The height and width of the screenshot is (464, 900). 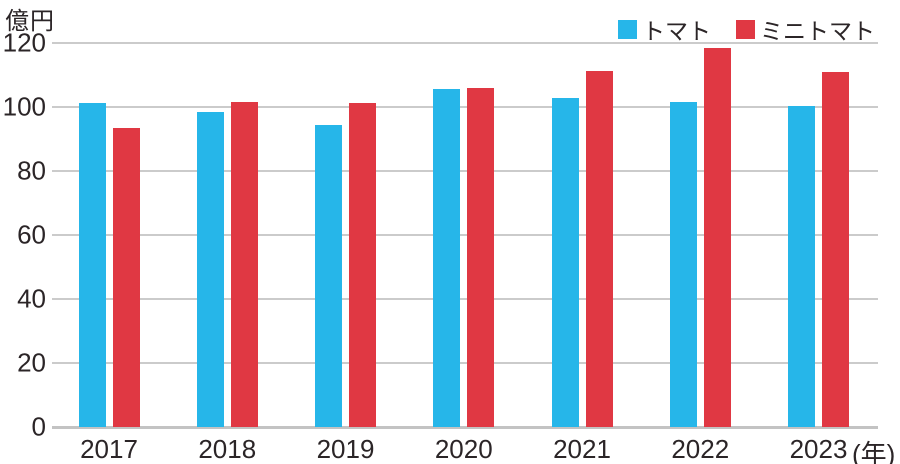 I want to click on bar-tomato-2018, so click(x=210, y=269).